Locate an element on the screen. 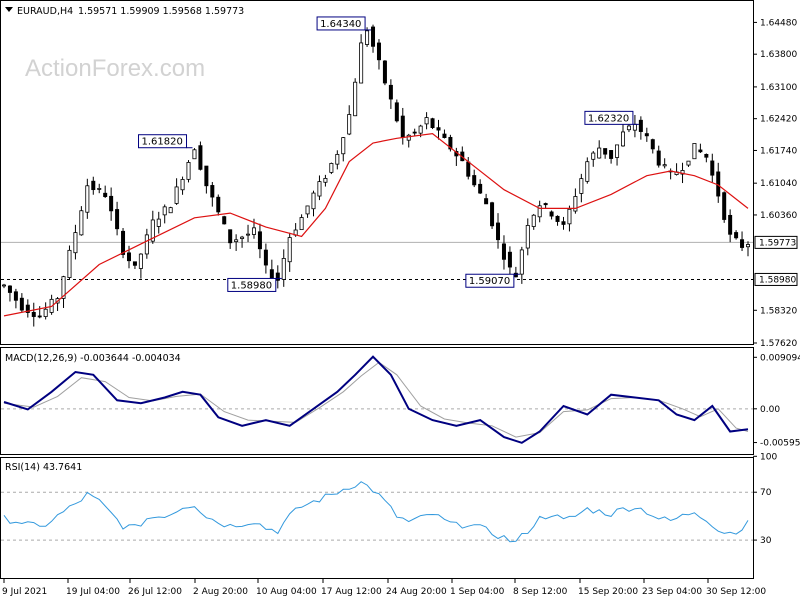  time-tick-label: 8 Sep 12:00 is located at coordinates (540, 592).